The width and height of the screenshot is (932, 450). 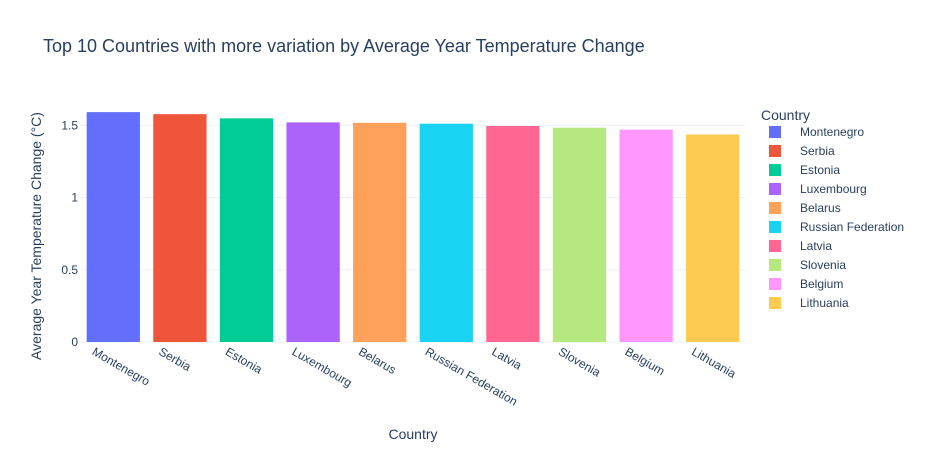 What do you see at coordinates (74, 342) in the screenshot?
I see `y-tick-label: 0` at bounding box center [74, 342].